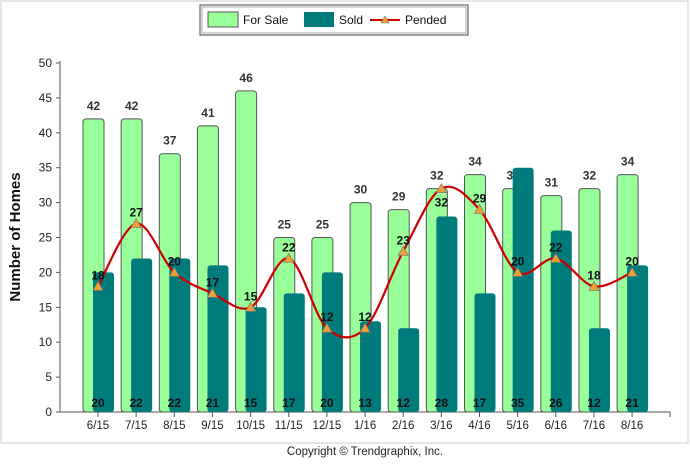 The image size is (690, 465). What do you see at coordinates (46, 272) in the screenshot?
I see `y-tick-label: 20` at bounding box center [46, 272].